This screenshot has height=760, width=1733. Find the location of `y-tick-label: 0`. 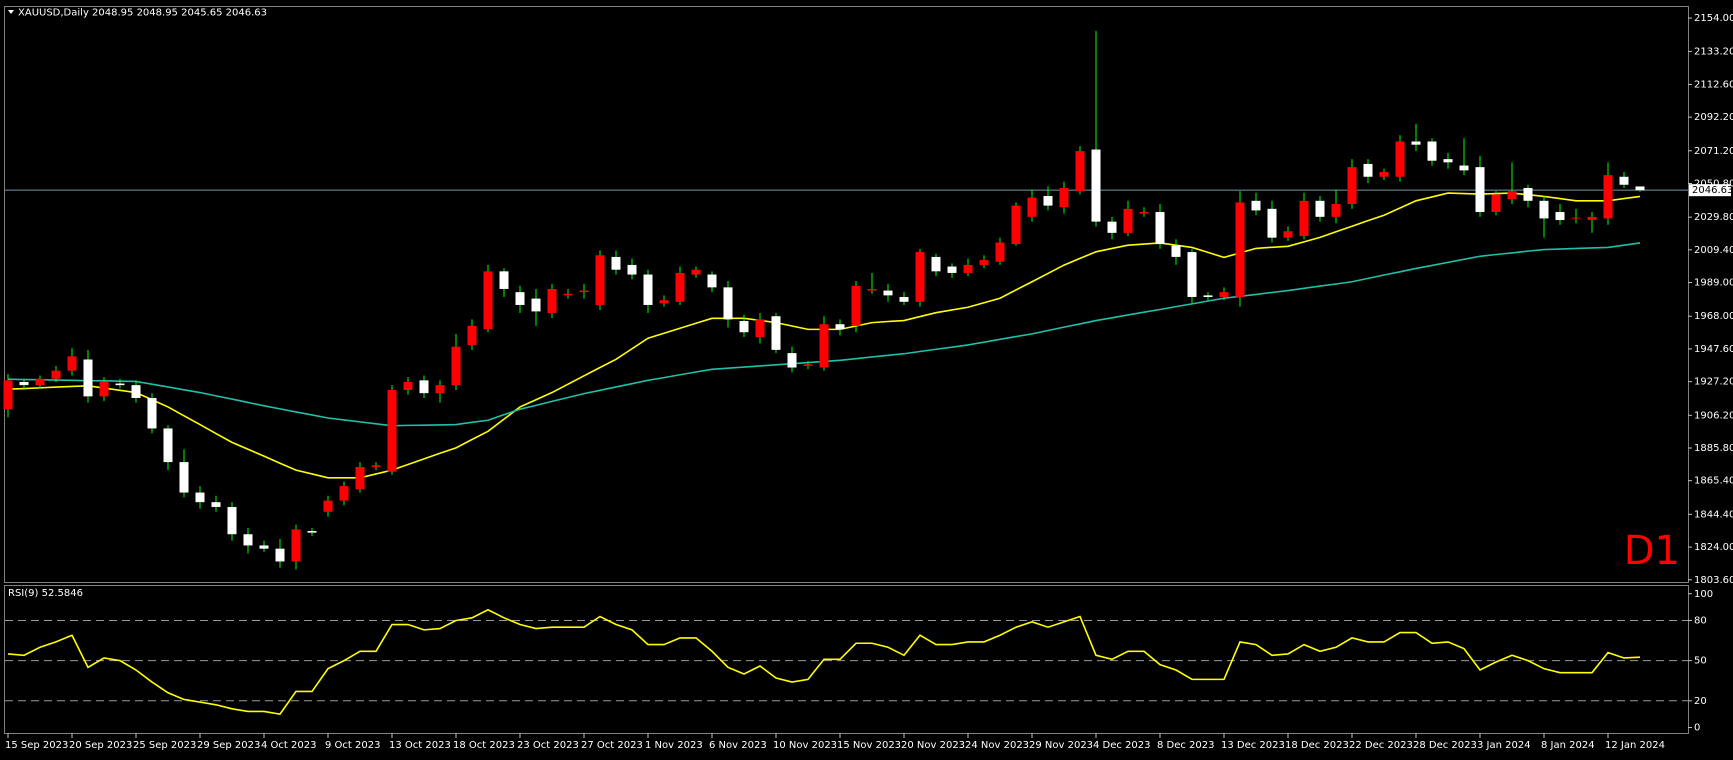

y-tick-label: 0 is located at coordinates (1697, 728).